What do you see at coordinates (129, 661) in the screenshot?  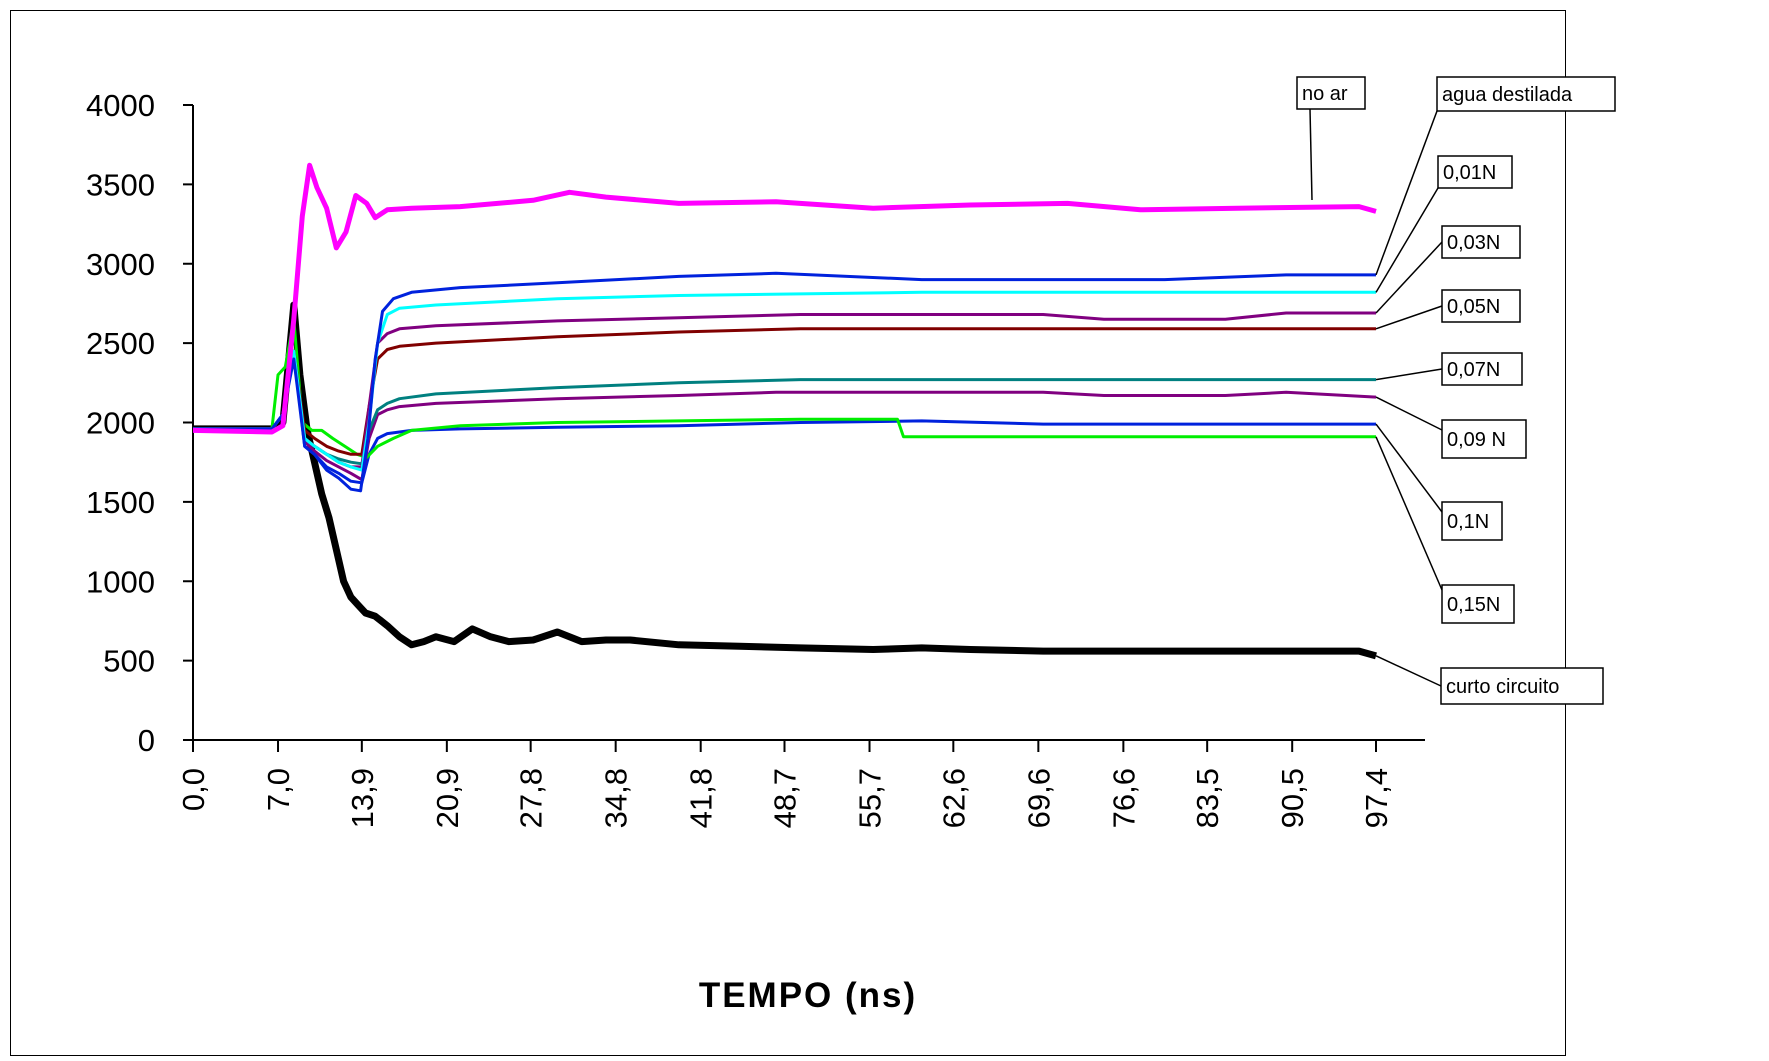 I see `y-tick-label: 500` at bounding box center [129, 661].